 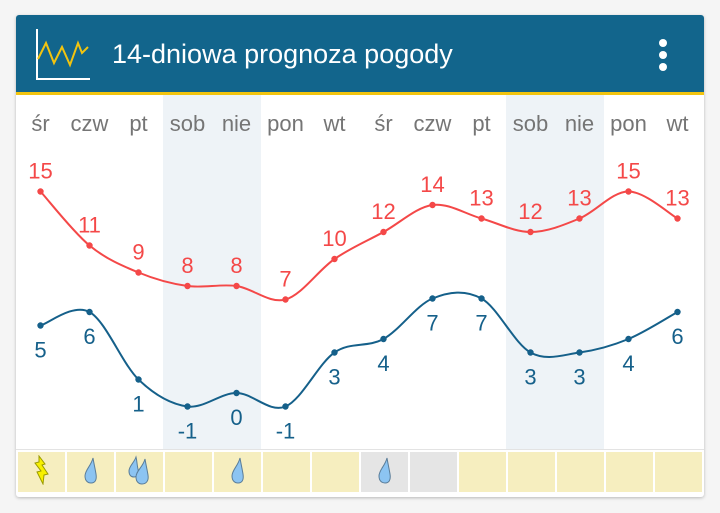 I want to click on lightning-icon, so click(x=42, y=472).